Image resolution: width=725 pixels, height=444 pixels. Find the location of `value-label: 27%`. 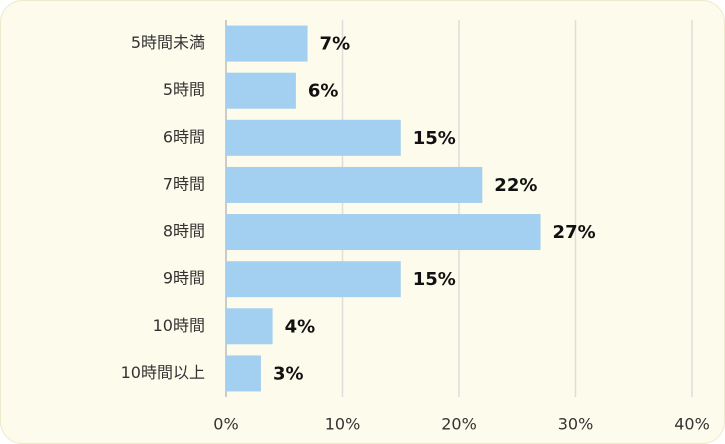

value-label: 27% is located at coordinates (574, 232).